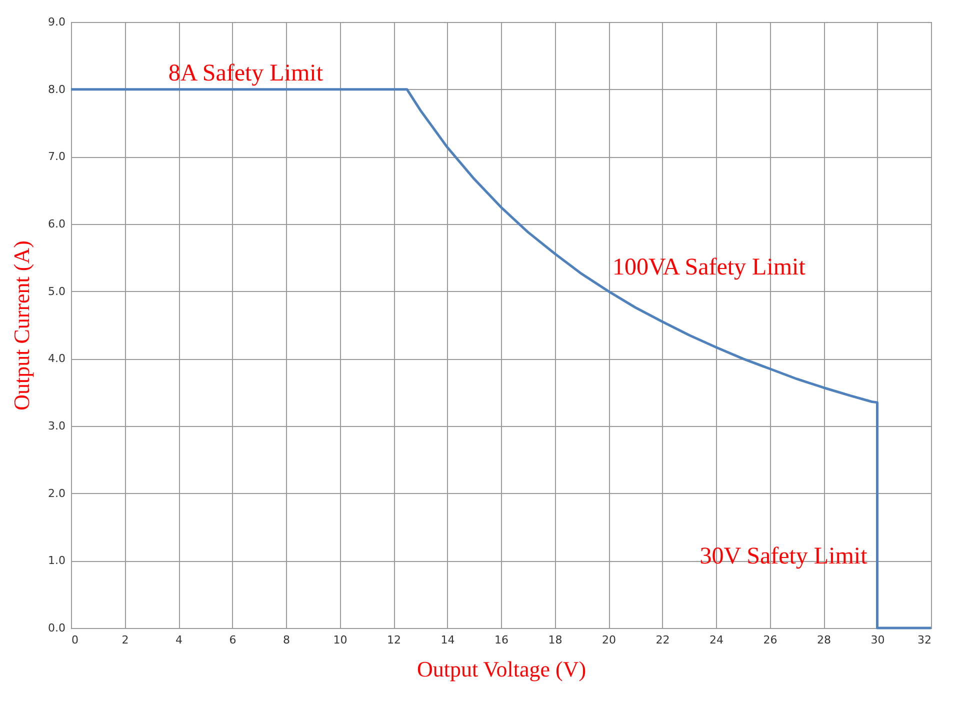 This screenshot has height=710, width=967. I want to click on annotation: 8A Safety Limit, so click(246, 73).